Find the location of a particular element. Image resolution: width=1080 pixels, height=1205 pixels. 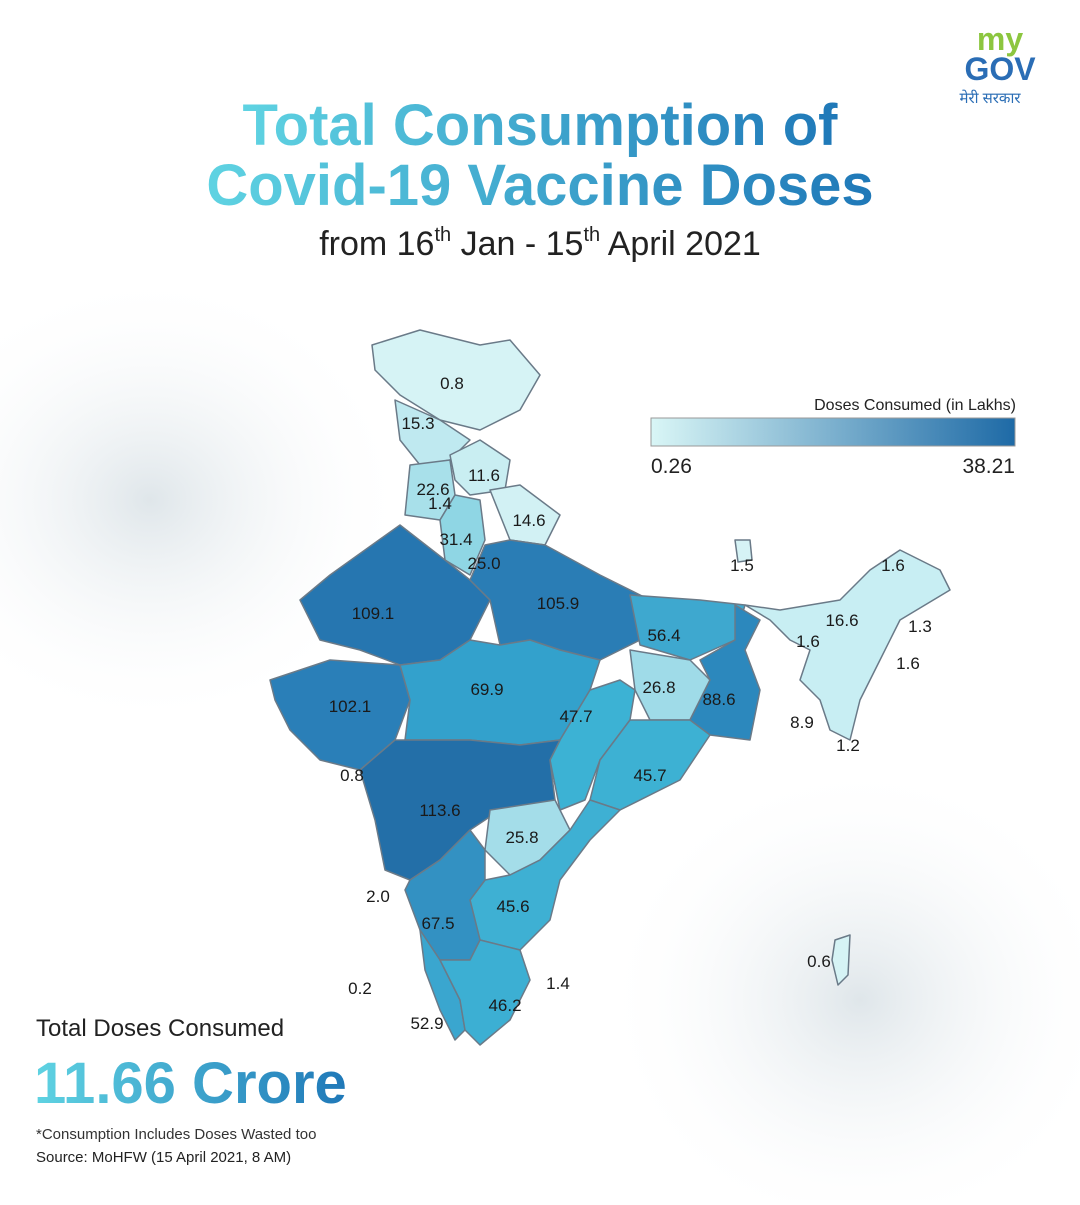

total-label: Total Doses Consumed is located at coordinates (160, 1028).